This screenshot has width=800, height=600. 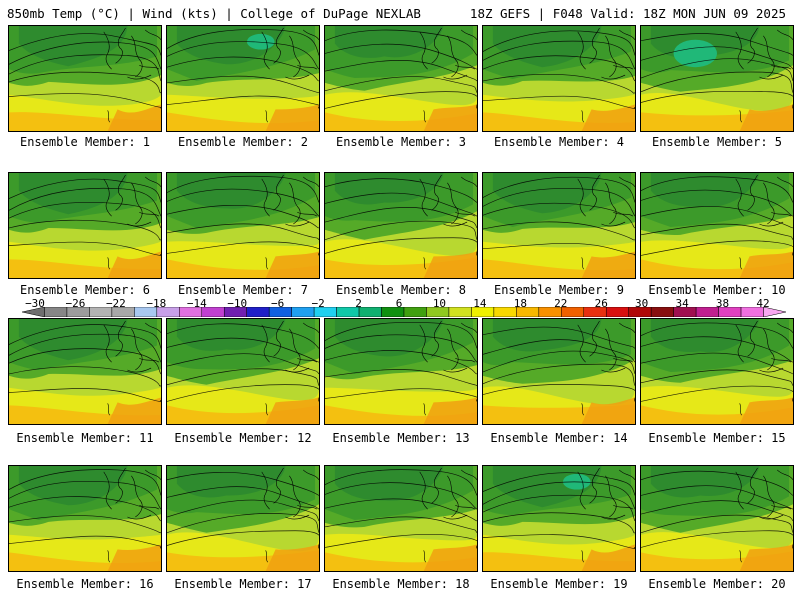 I want to click on colorbar-tick-label: 14, so click(x=480, y=303).